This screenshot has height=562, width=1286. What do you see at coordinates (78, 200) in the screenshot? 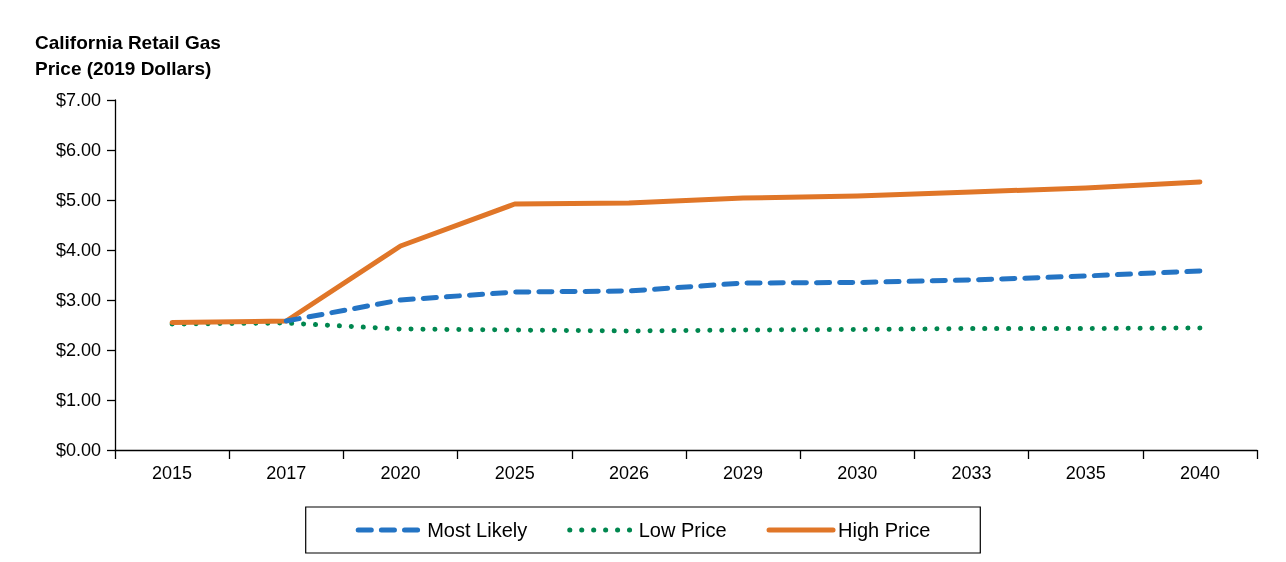
I see `y-tick-label: $5.00` at bounding box center [78, 200].